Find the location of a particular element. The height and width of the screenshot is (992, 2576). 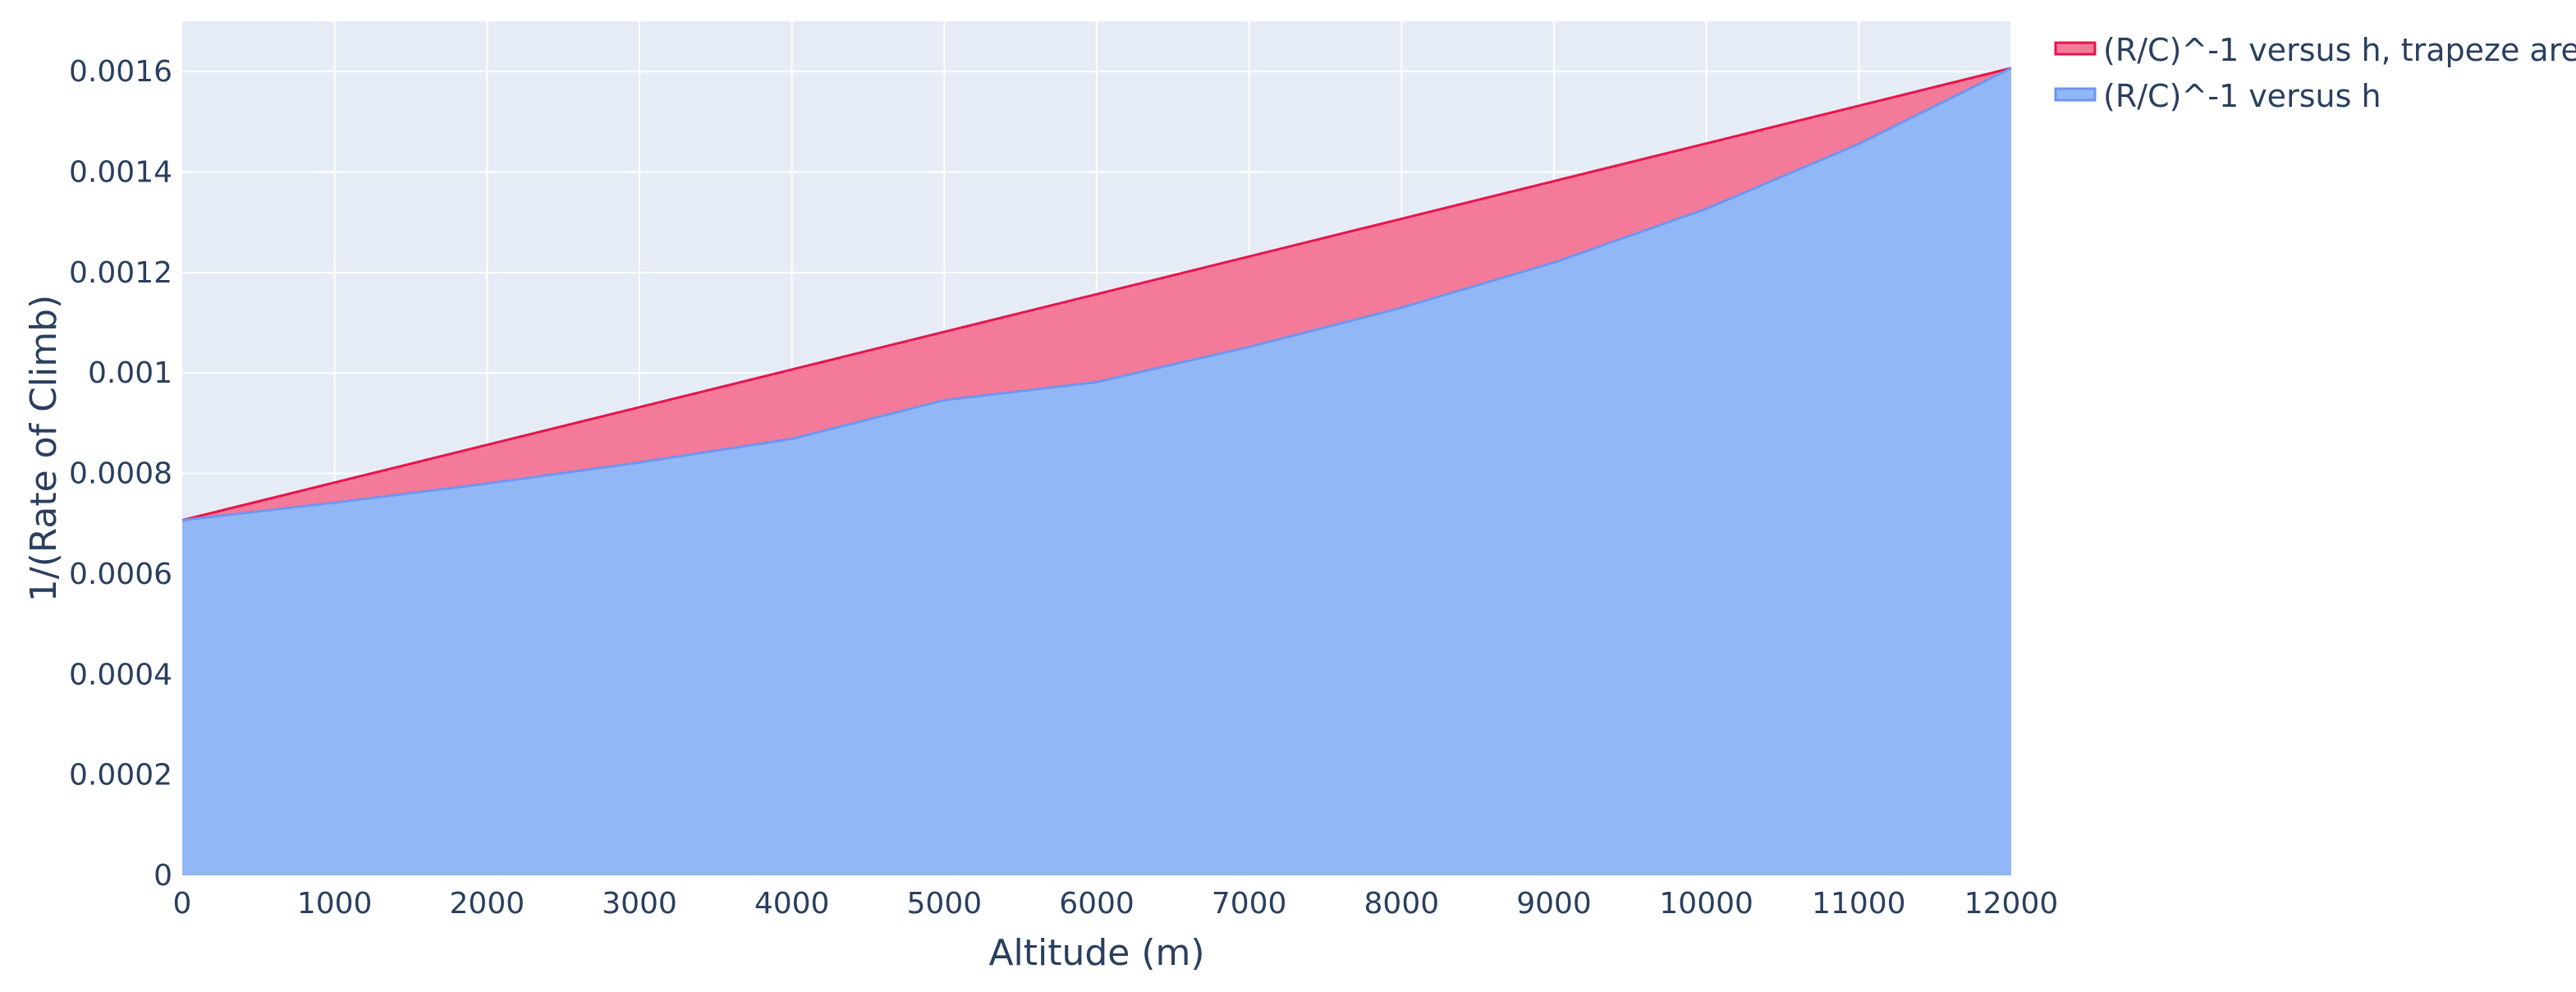

y-tick-label: 0.0014 is located at coordinates (121, 173).